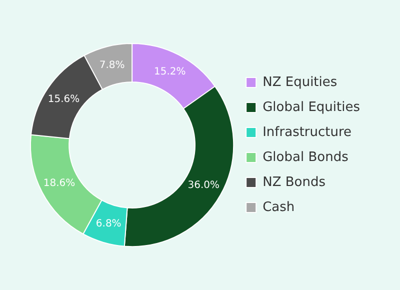 The image size is (400, 290). Describe the element at coordinates (112, 65) in the screenshot. I see `data-label: 7.8%` at that location.